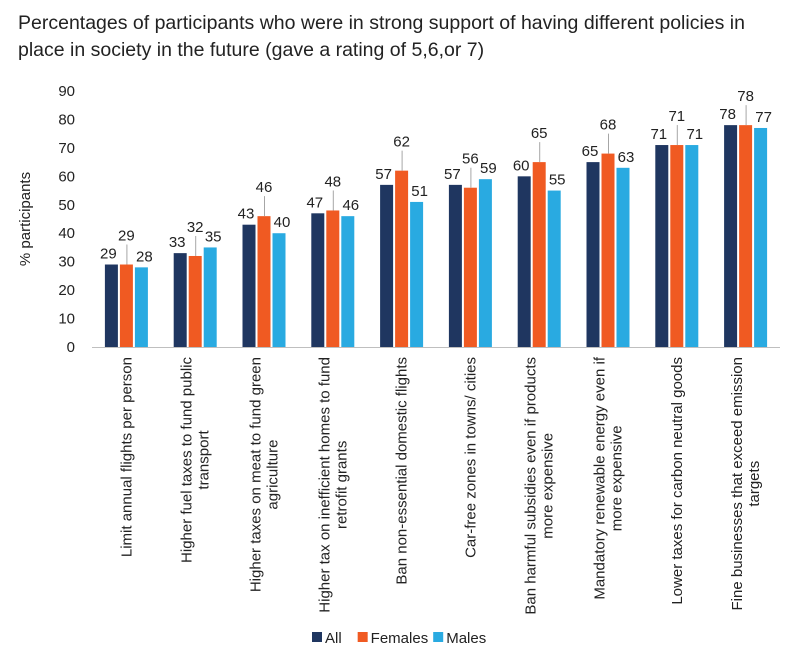 This screenshot has width=800, height=664. I want to click on x-category-label: Lower taxes for carbon neutral goods, so click(677, 481).